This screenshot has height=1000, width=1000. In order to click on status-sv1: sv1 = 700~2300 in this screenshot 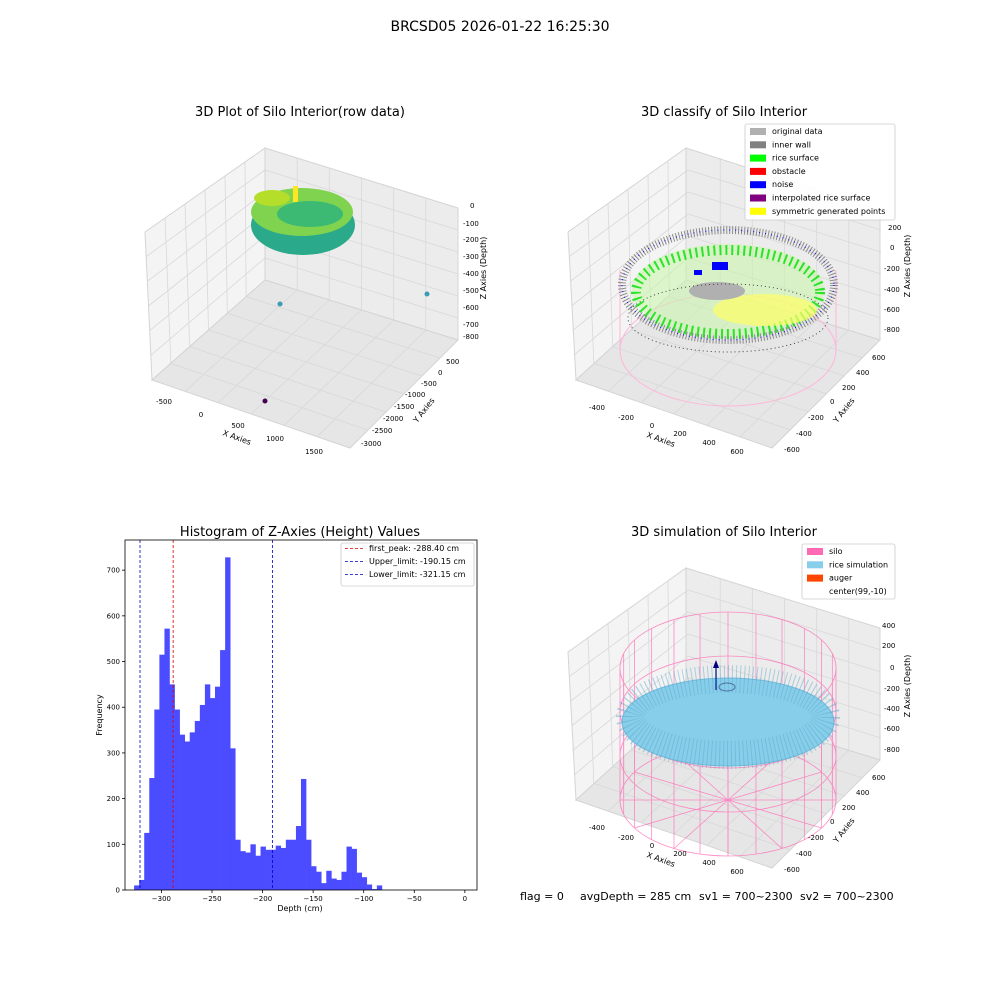, I will do `click(746, 896)`.